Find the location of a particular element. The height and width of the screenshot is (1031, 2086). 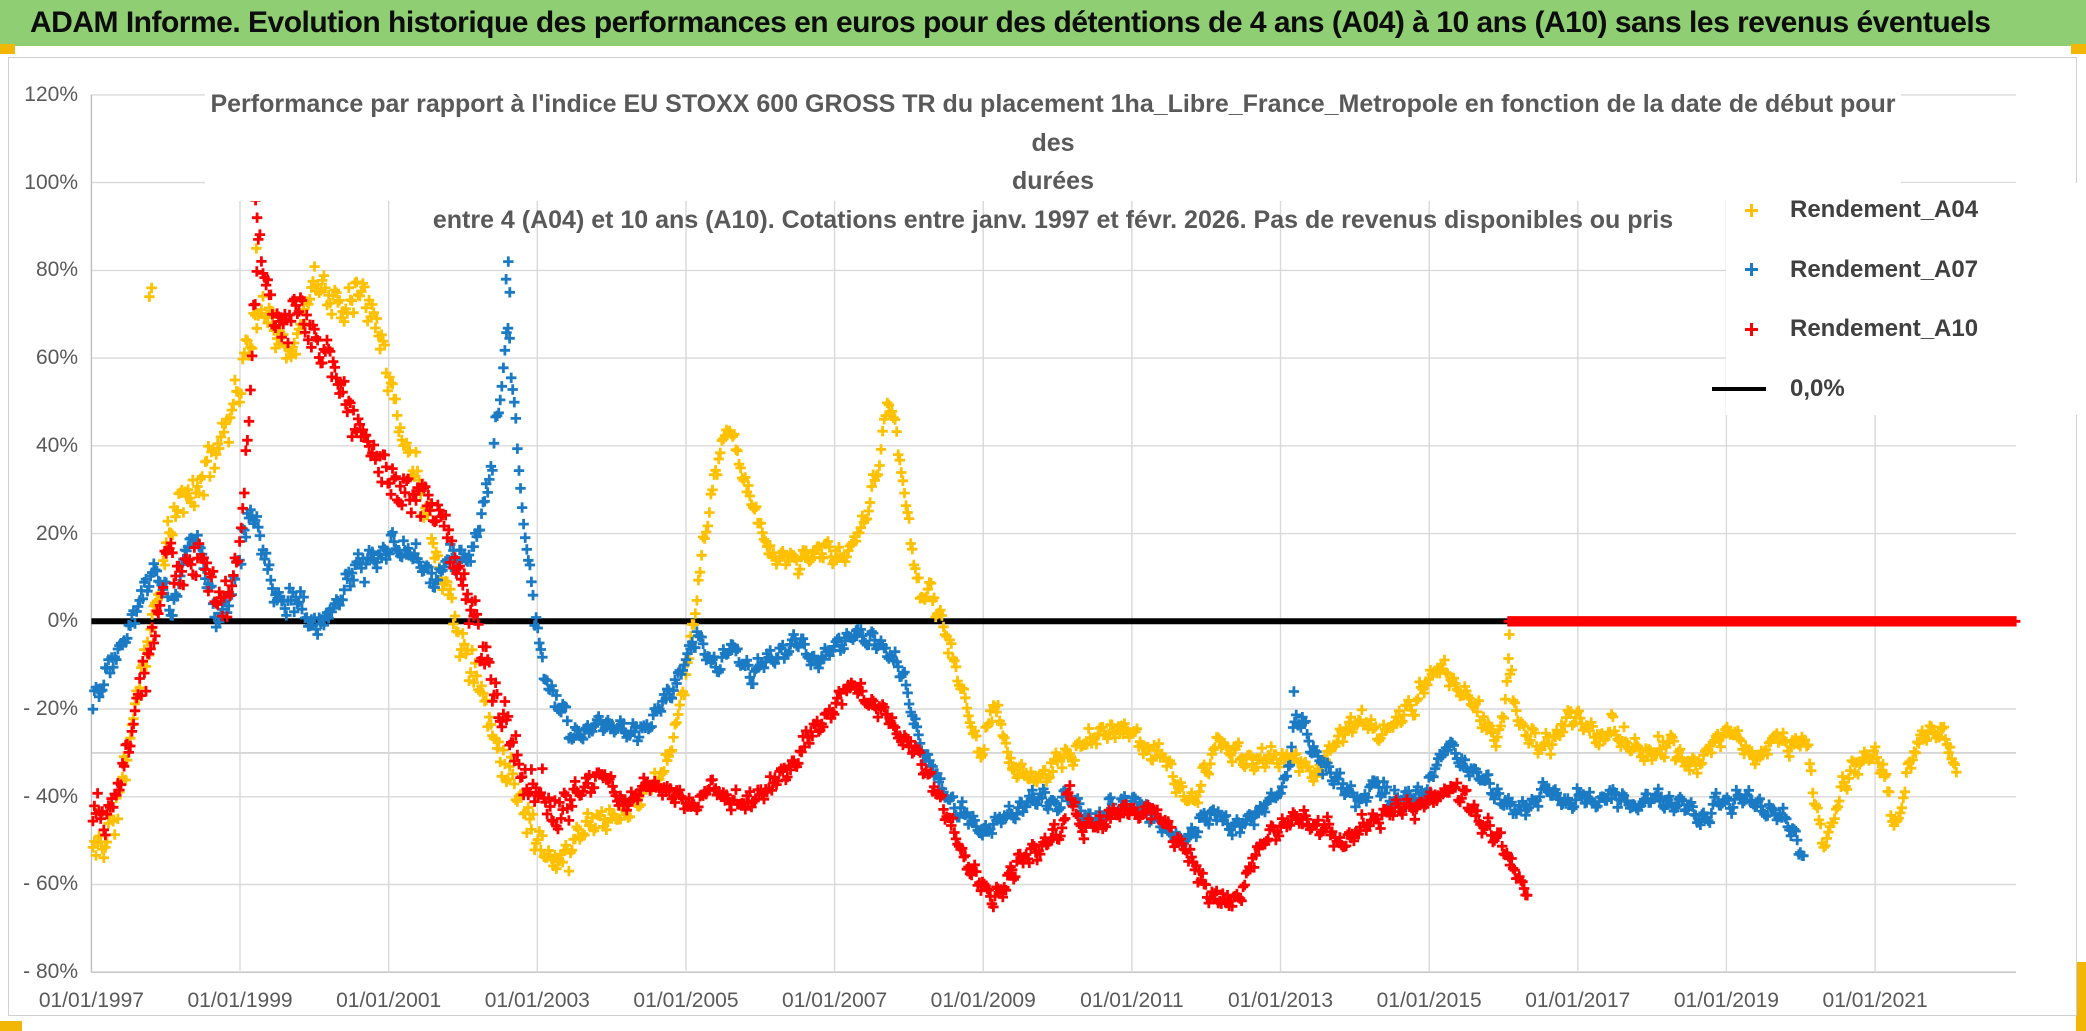

y-tick-label-0: 0% is located at coordinates (62, 621).